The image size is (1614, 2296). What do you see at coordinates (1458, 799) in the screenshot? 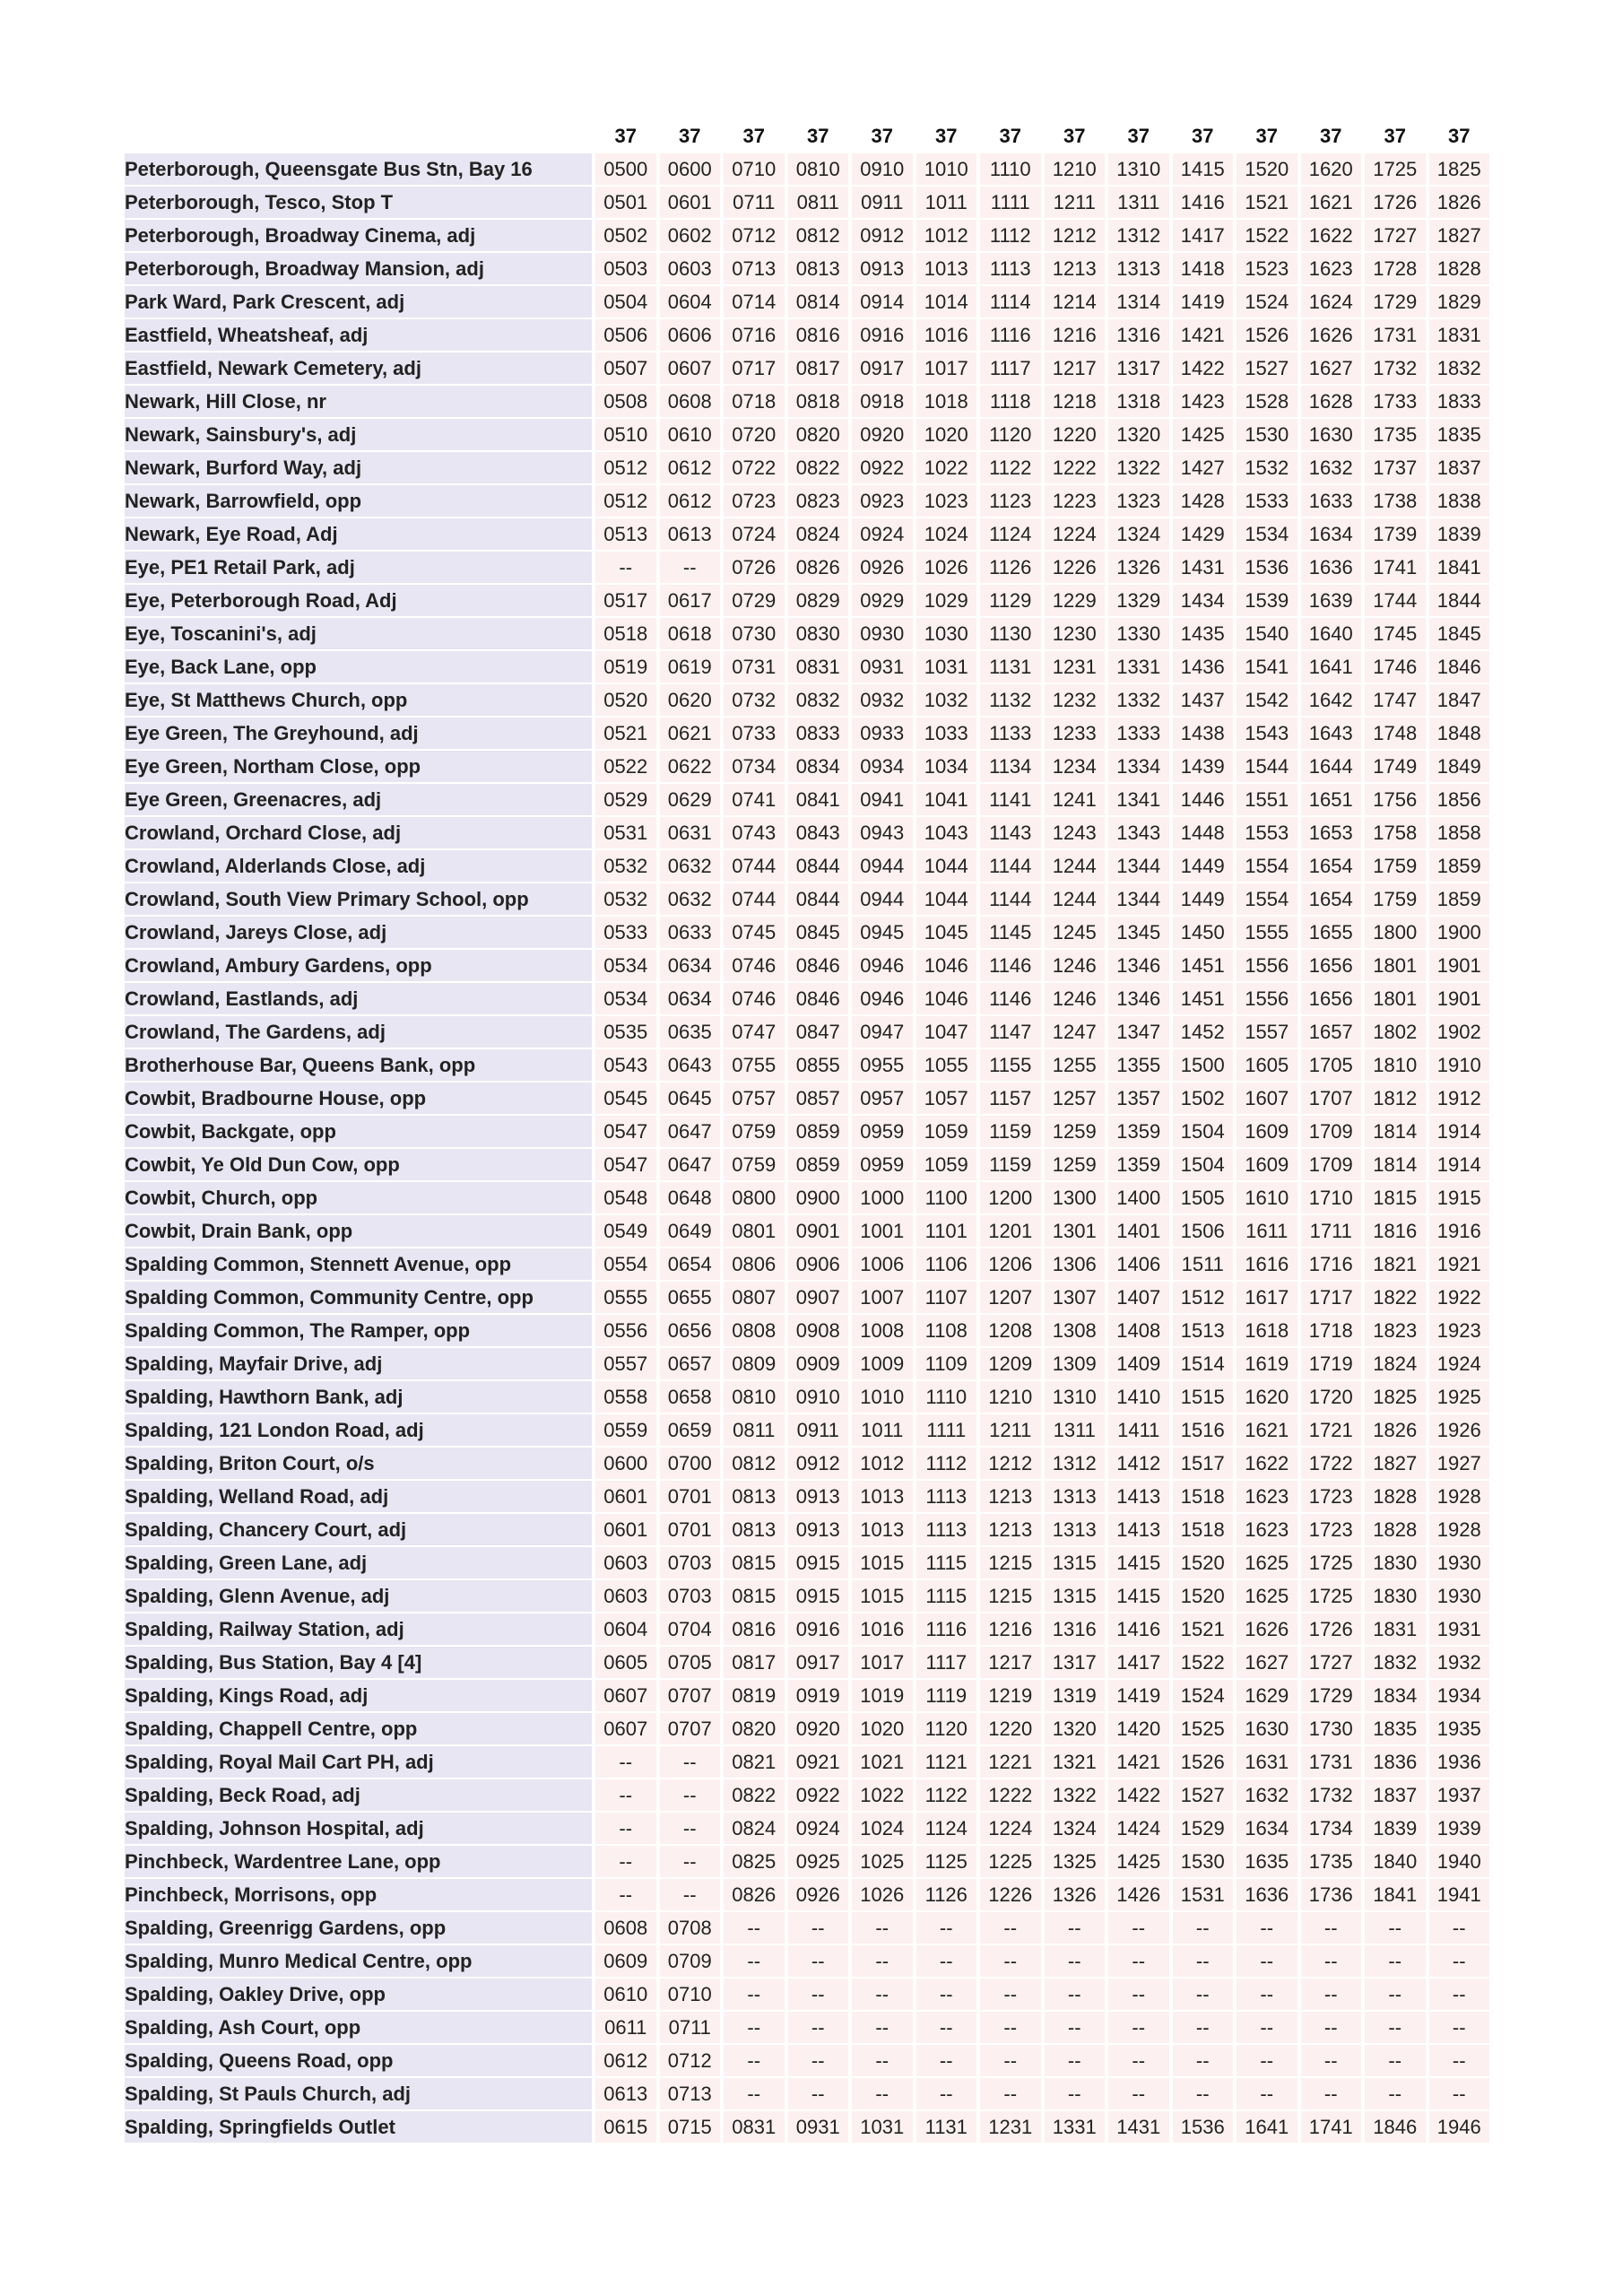
I see `departure-time: 1856` at bounding box center [1458, 799].